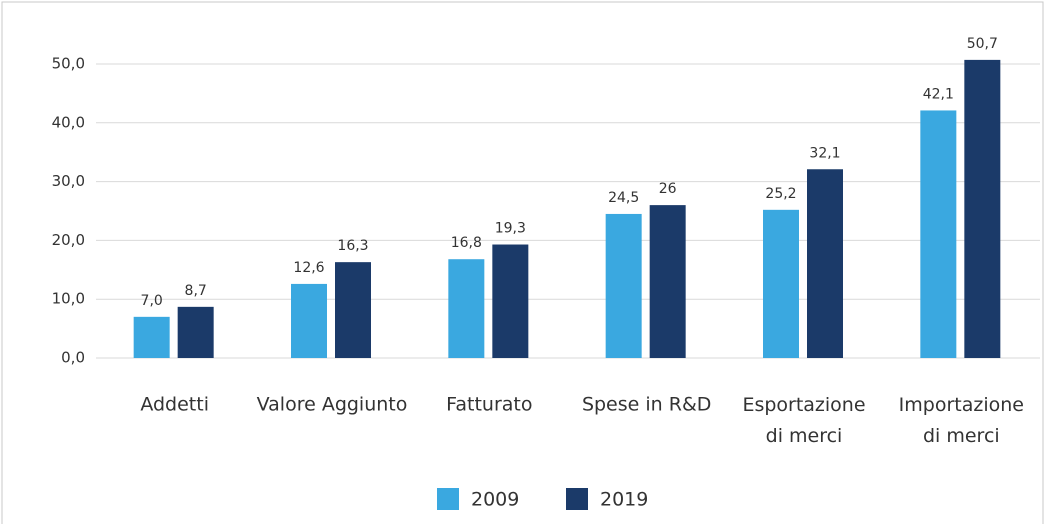 The image size is (1045, 524). Describe the element at coordinates (73, 358) in the screenshot. I see `y-tick-label: 0,0` at that location.